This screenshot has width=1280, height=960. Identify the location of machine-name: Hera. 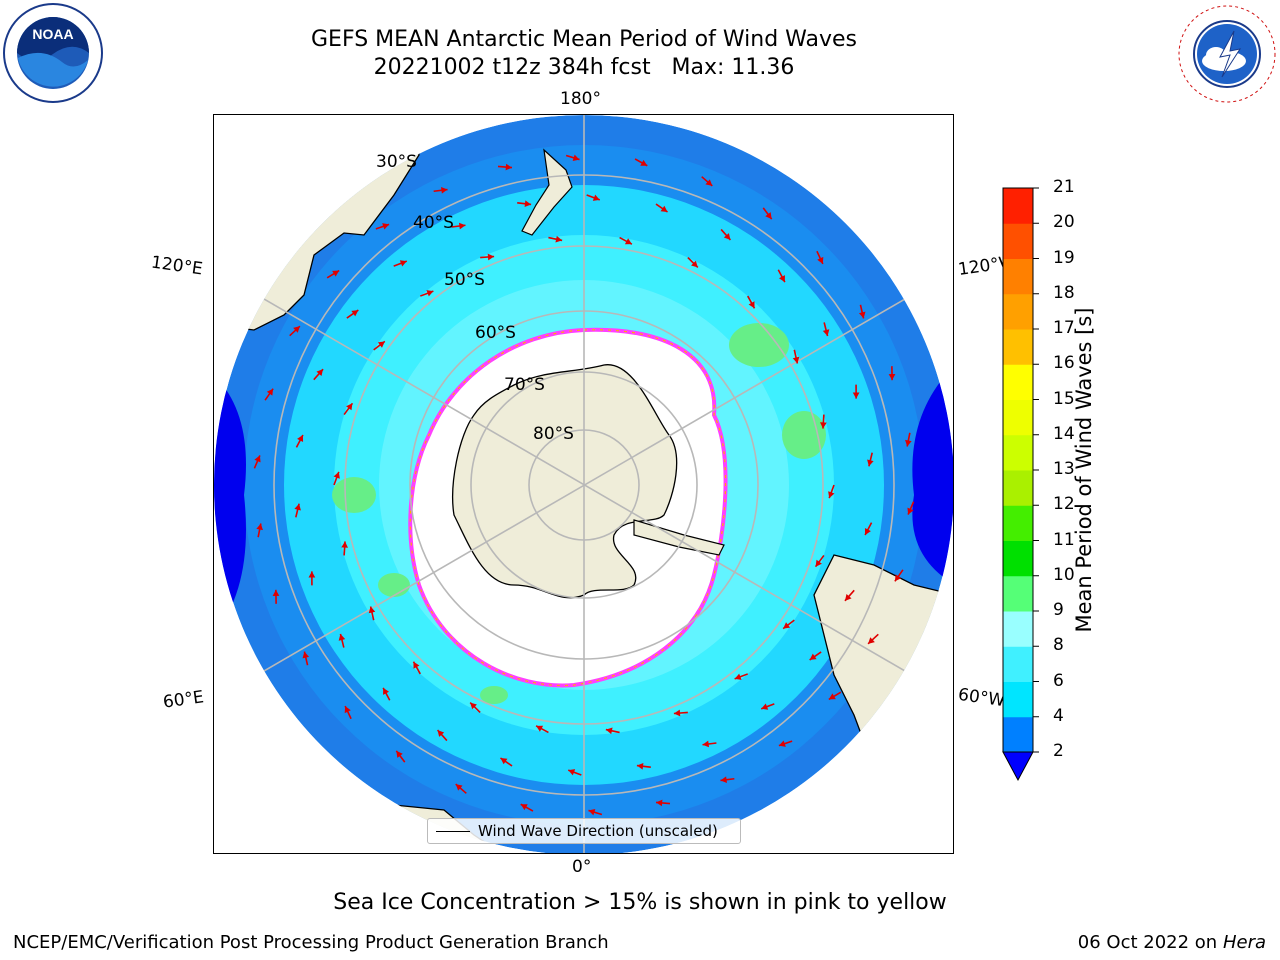
(1244, 942).